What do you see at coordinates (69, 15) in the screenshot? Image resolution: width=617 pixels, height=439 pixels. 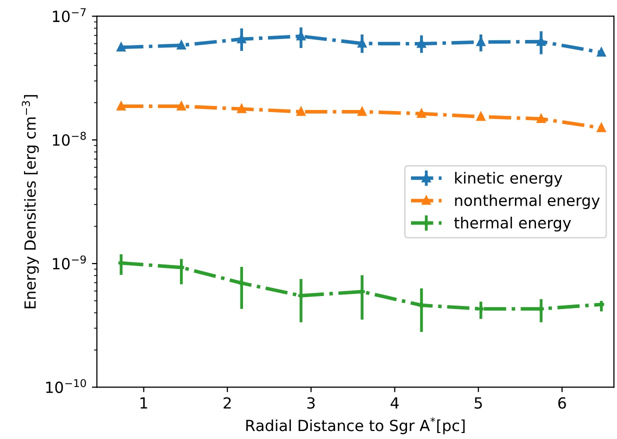 I see `y-tick-label: 10$^{−7}$` at bounding box center [69, 15].